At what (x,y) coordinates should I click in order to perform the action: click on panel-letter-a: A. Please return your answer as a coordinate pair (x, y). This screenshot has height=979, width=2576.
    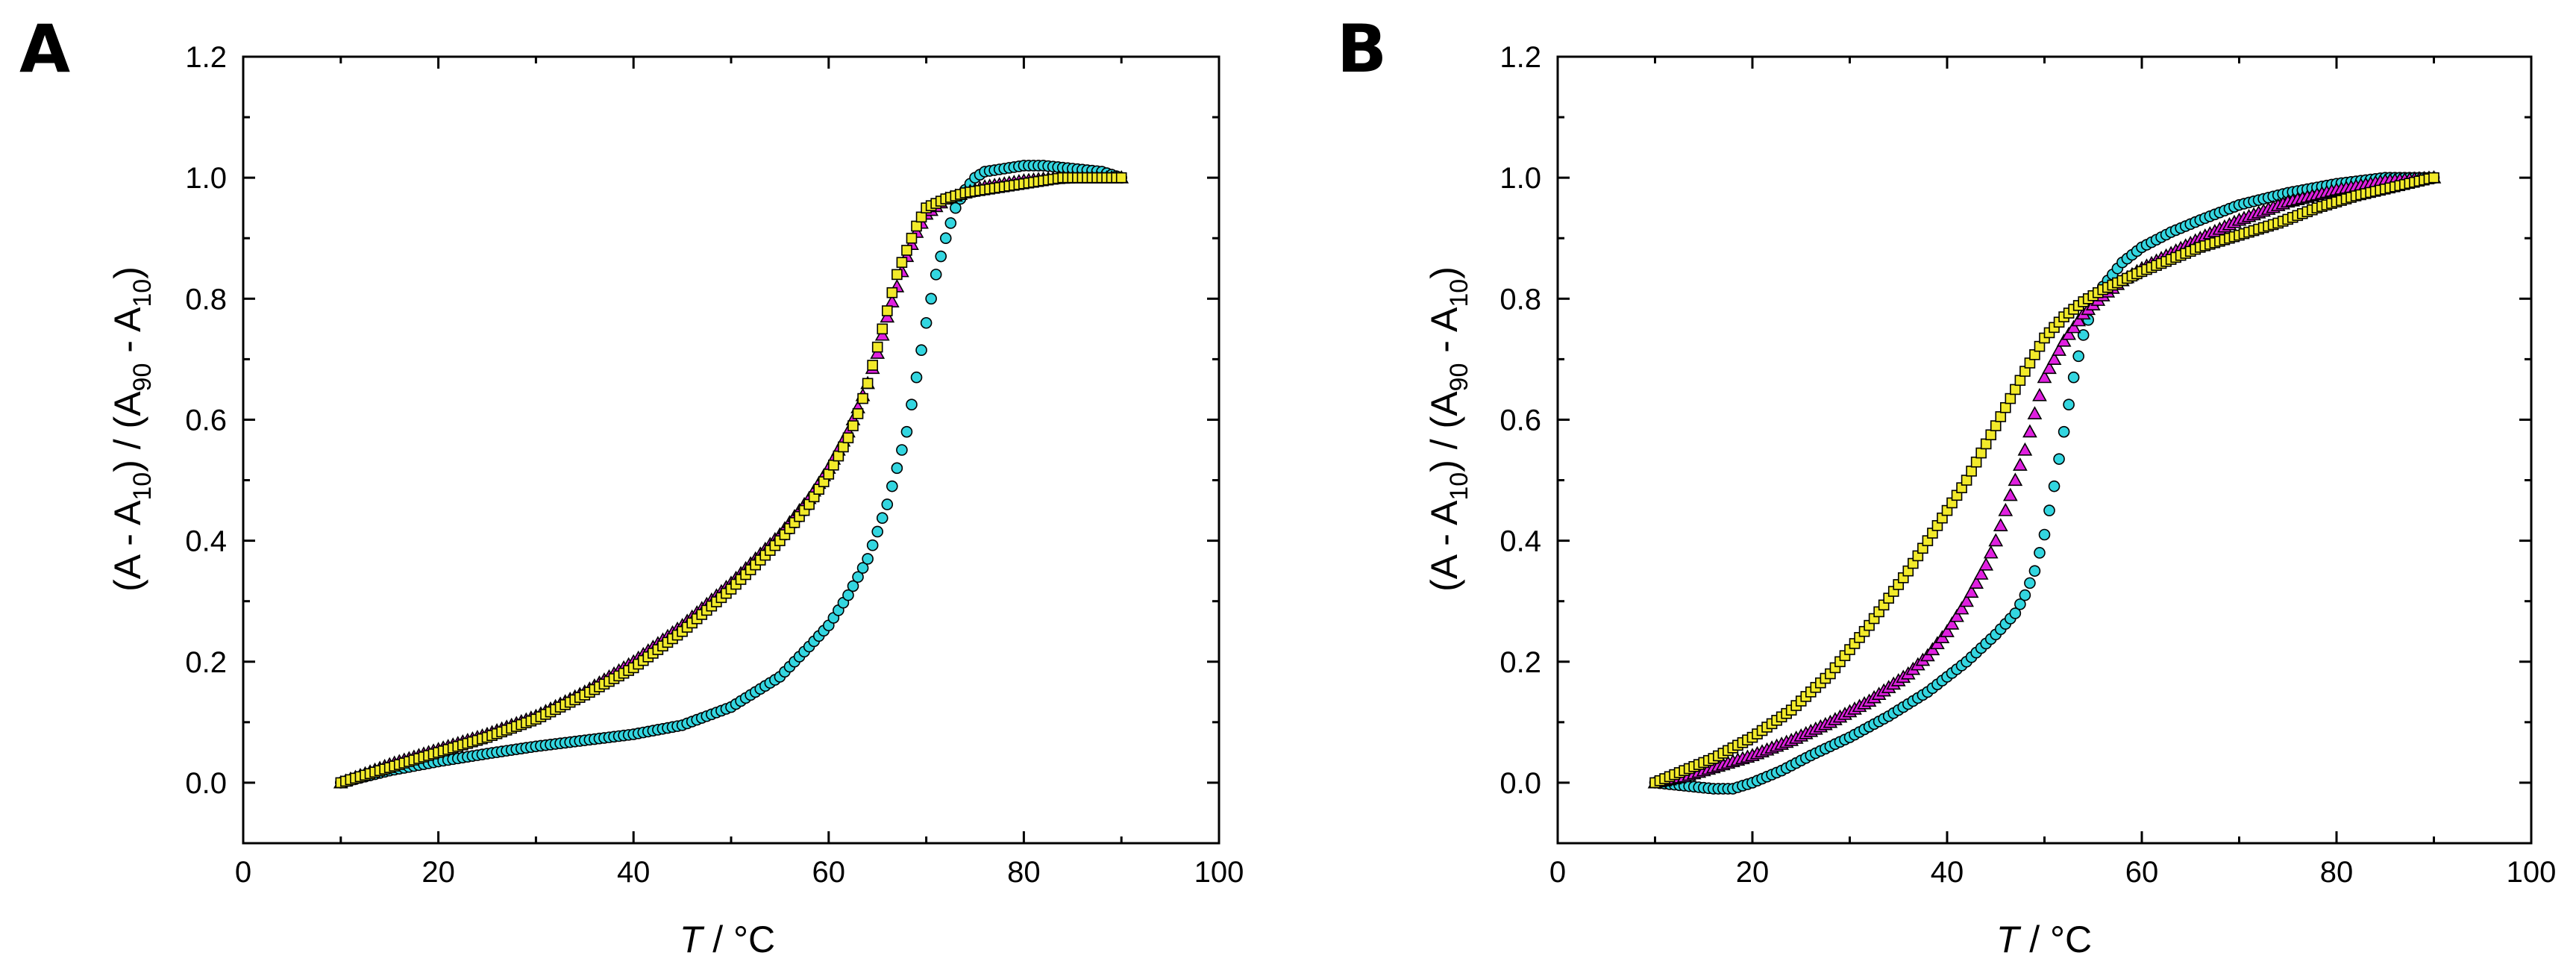
    Looking at the image, I should click on (44, 48).